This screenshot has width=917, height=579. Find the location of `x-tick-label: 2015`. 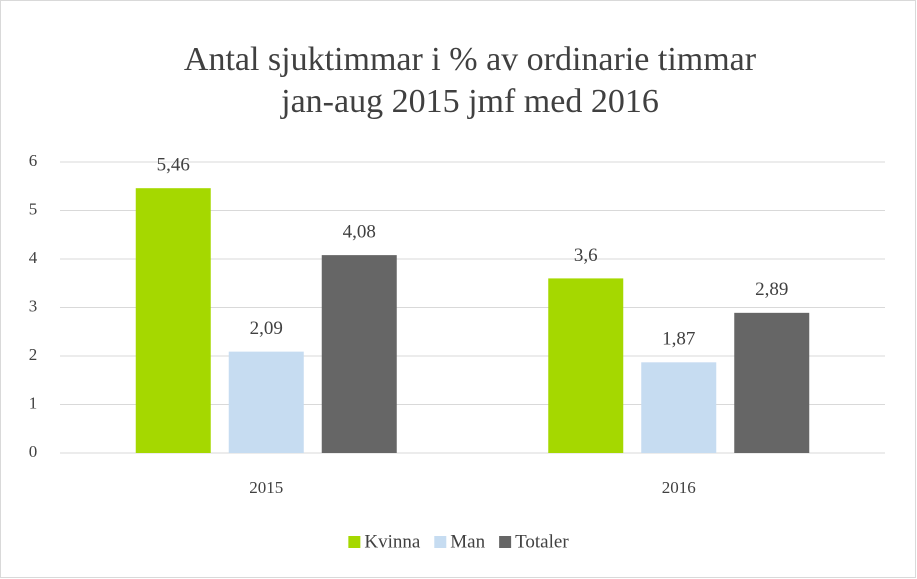

x-tick-label: 2015 is located at coordinates (266, 487).